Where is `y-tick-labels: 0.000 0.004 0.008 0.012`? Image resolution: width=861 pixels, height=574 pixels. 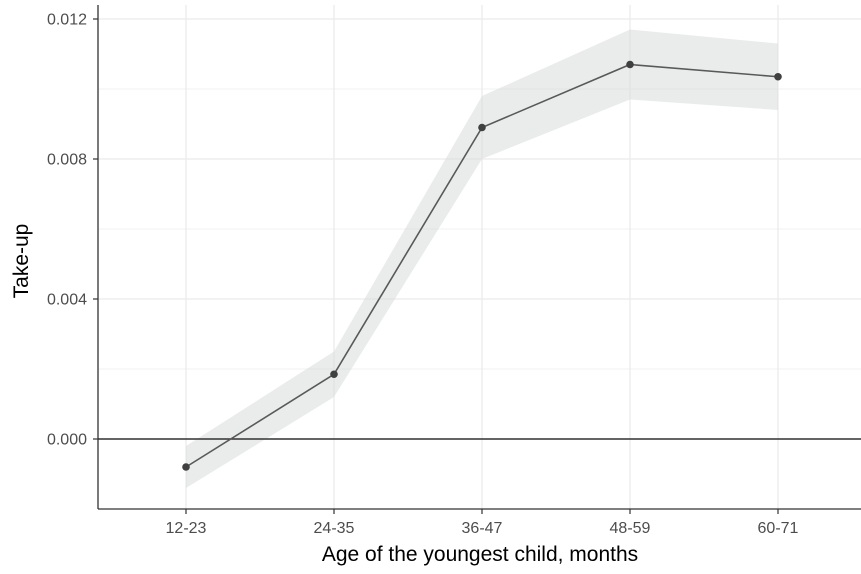 y-tick-labels: 0.000 0.004 0.008 0.012 is located at coordinates (67, 230).